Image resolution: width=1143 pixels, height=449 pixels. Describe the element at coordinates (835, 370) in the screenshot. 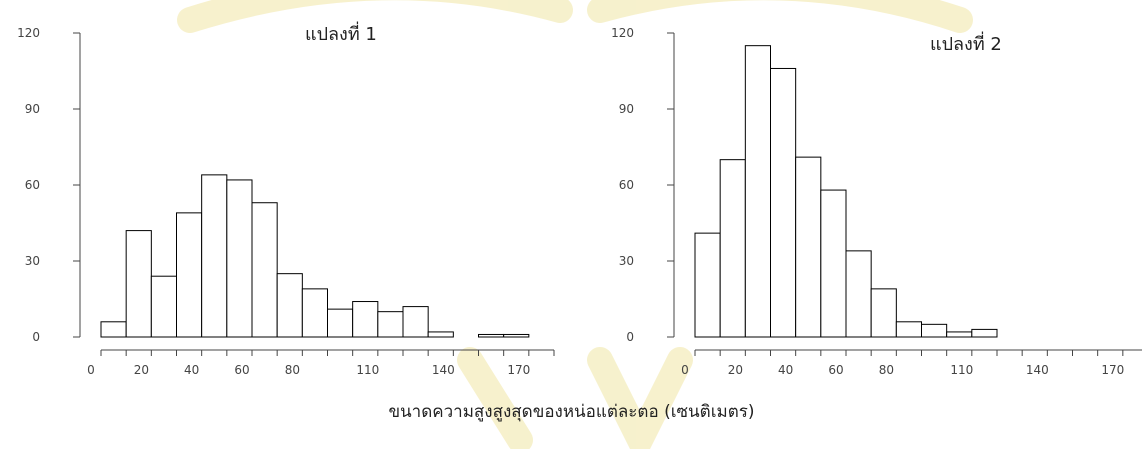

I see `x-tick-label-2-3: 60` at that location.